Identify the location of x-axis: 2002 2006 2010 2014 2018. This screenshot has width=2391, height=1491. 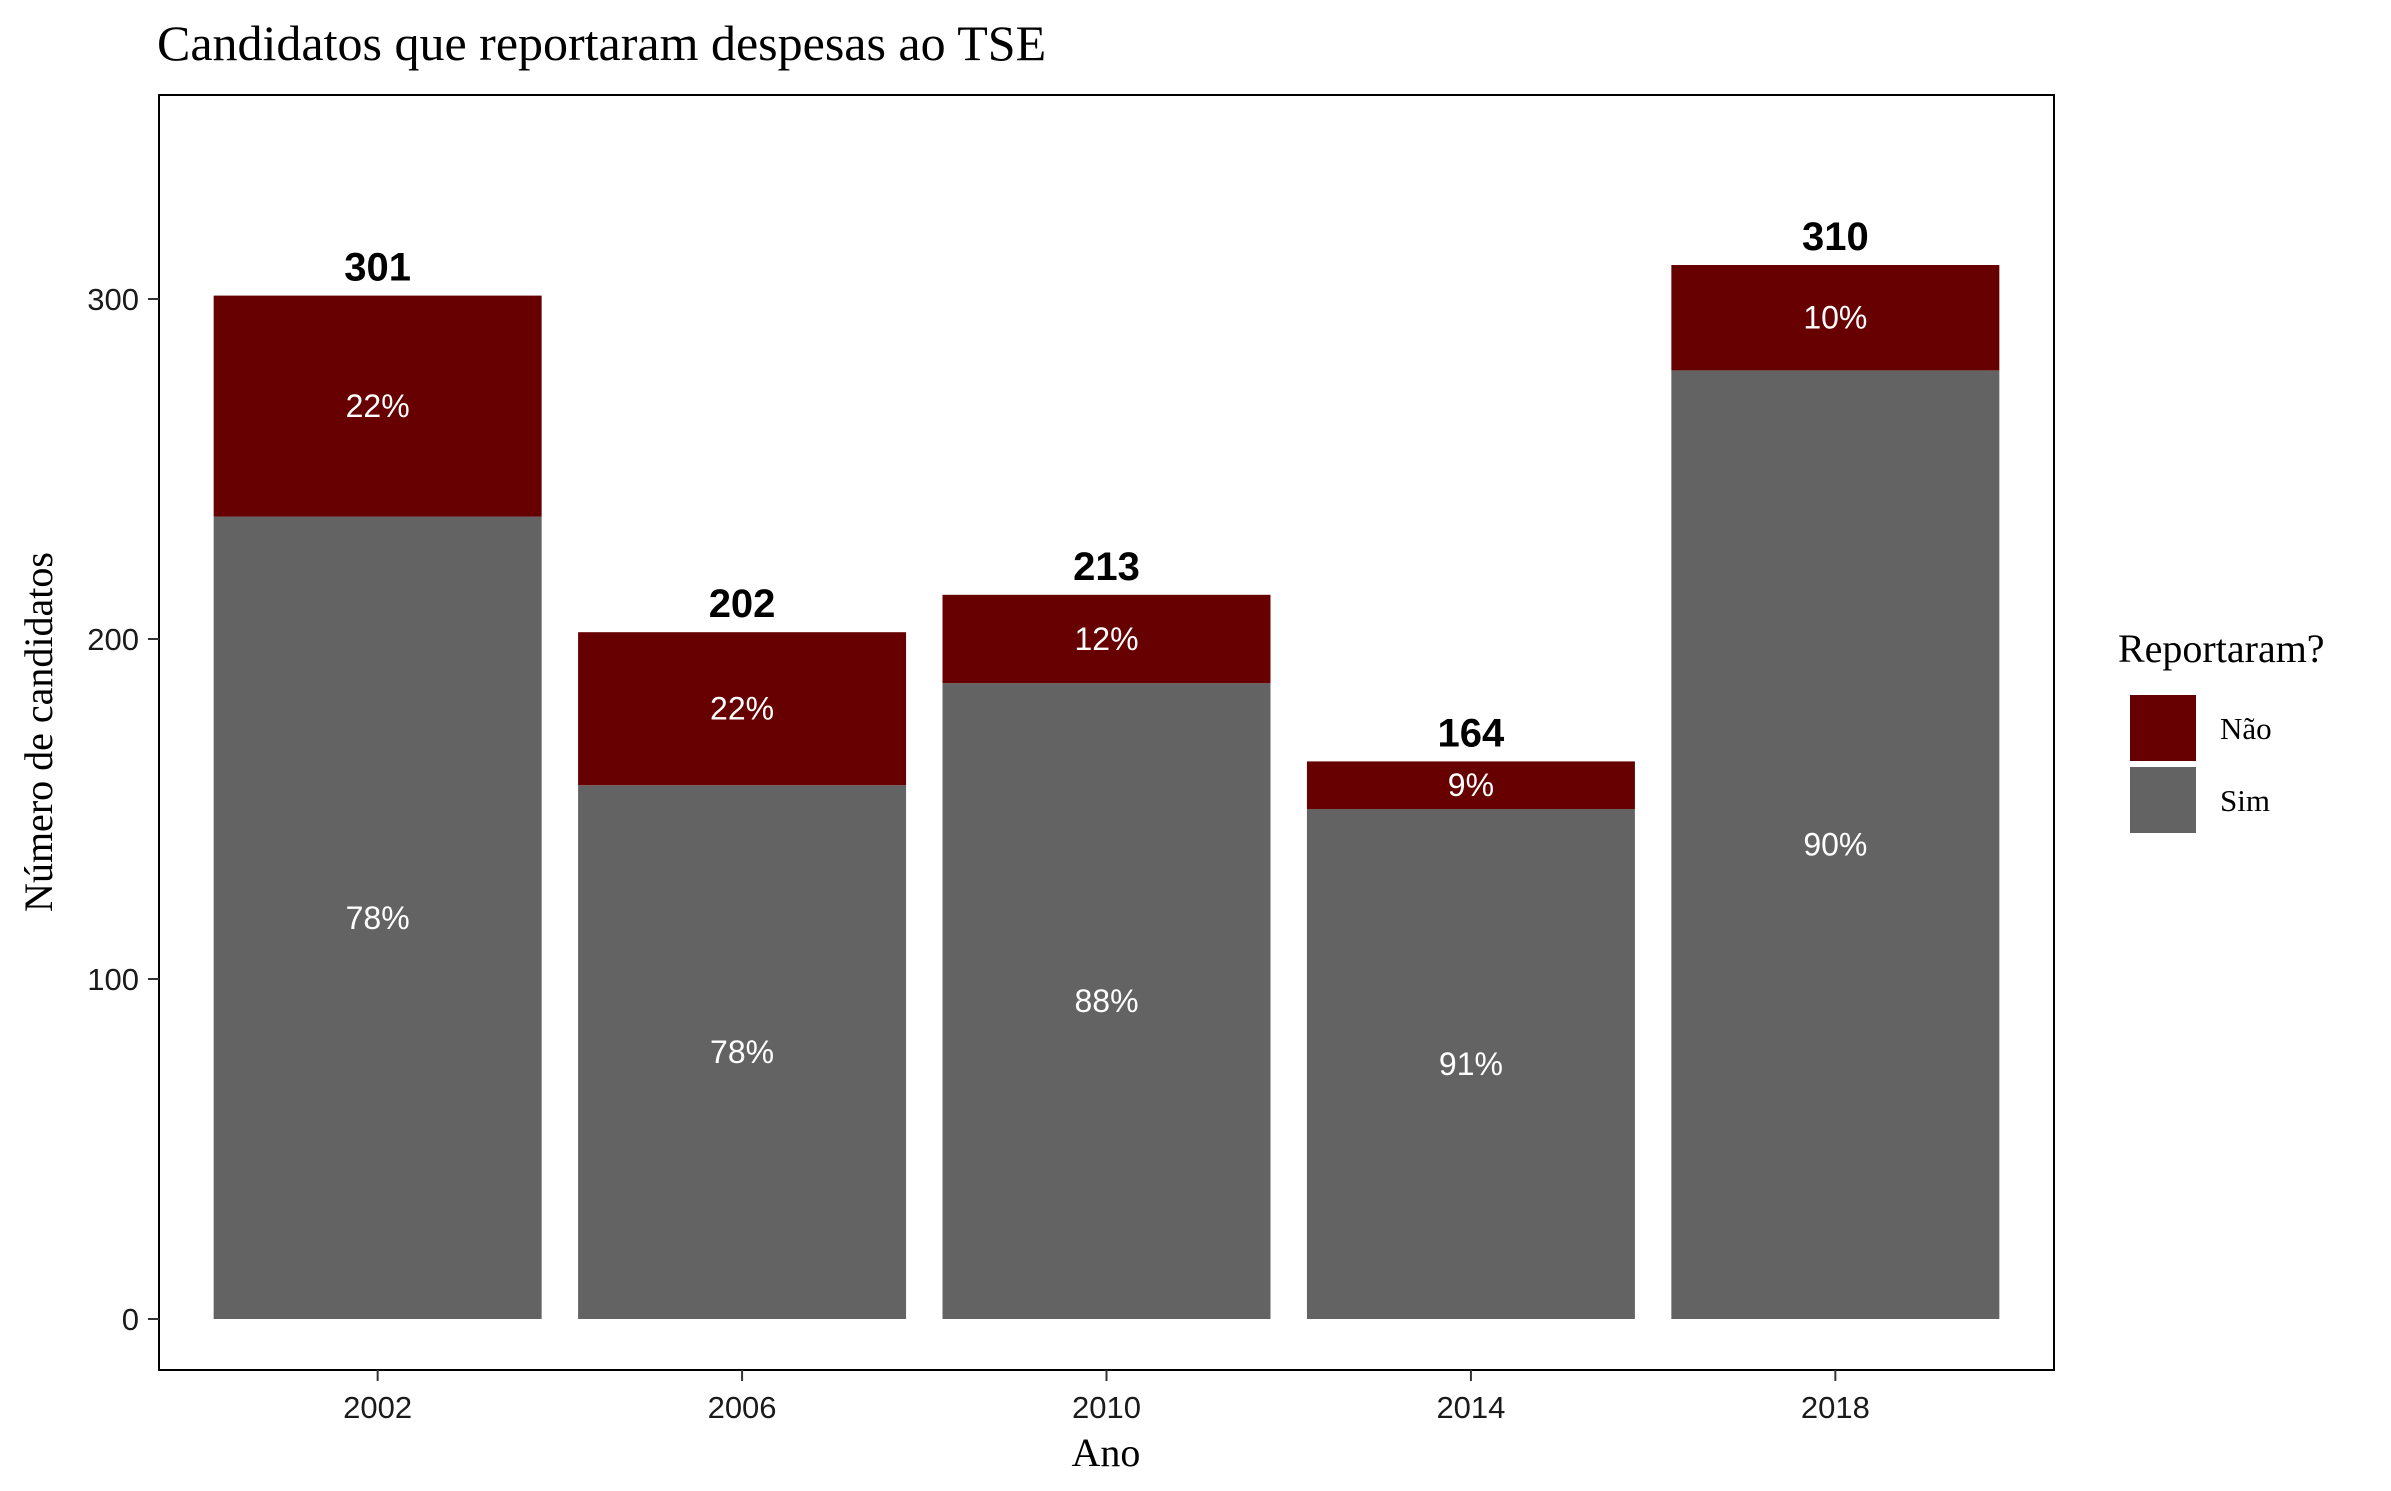
(1106, 1397).